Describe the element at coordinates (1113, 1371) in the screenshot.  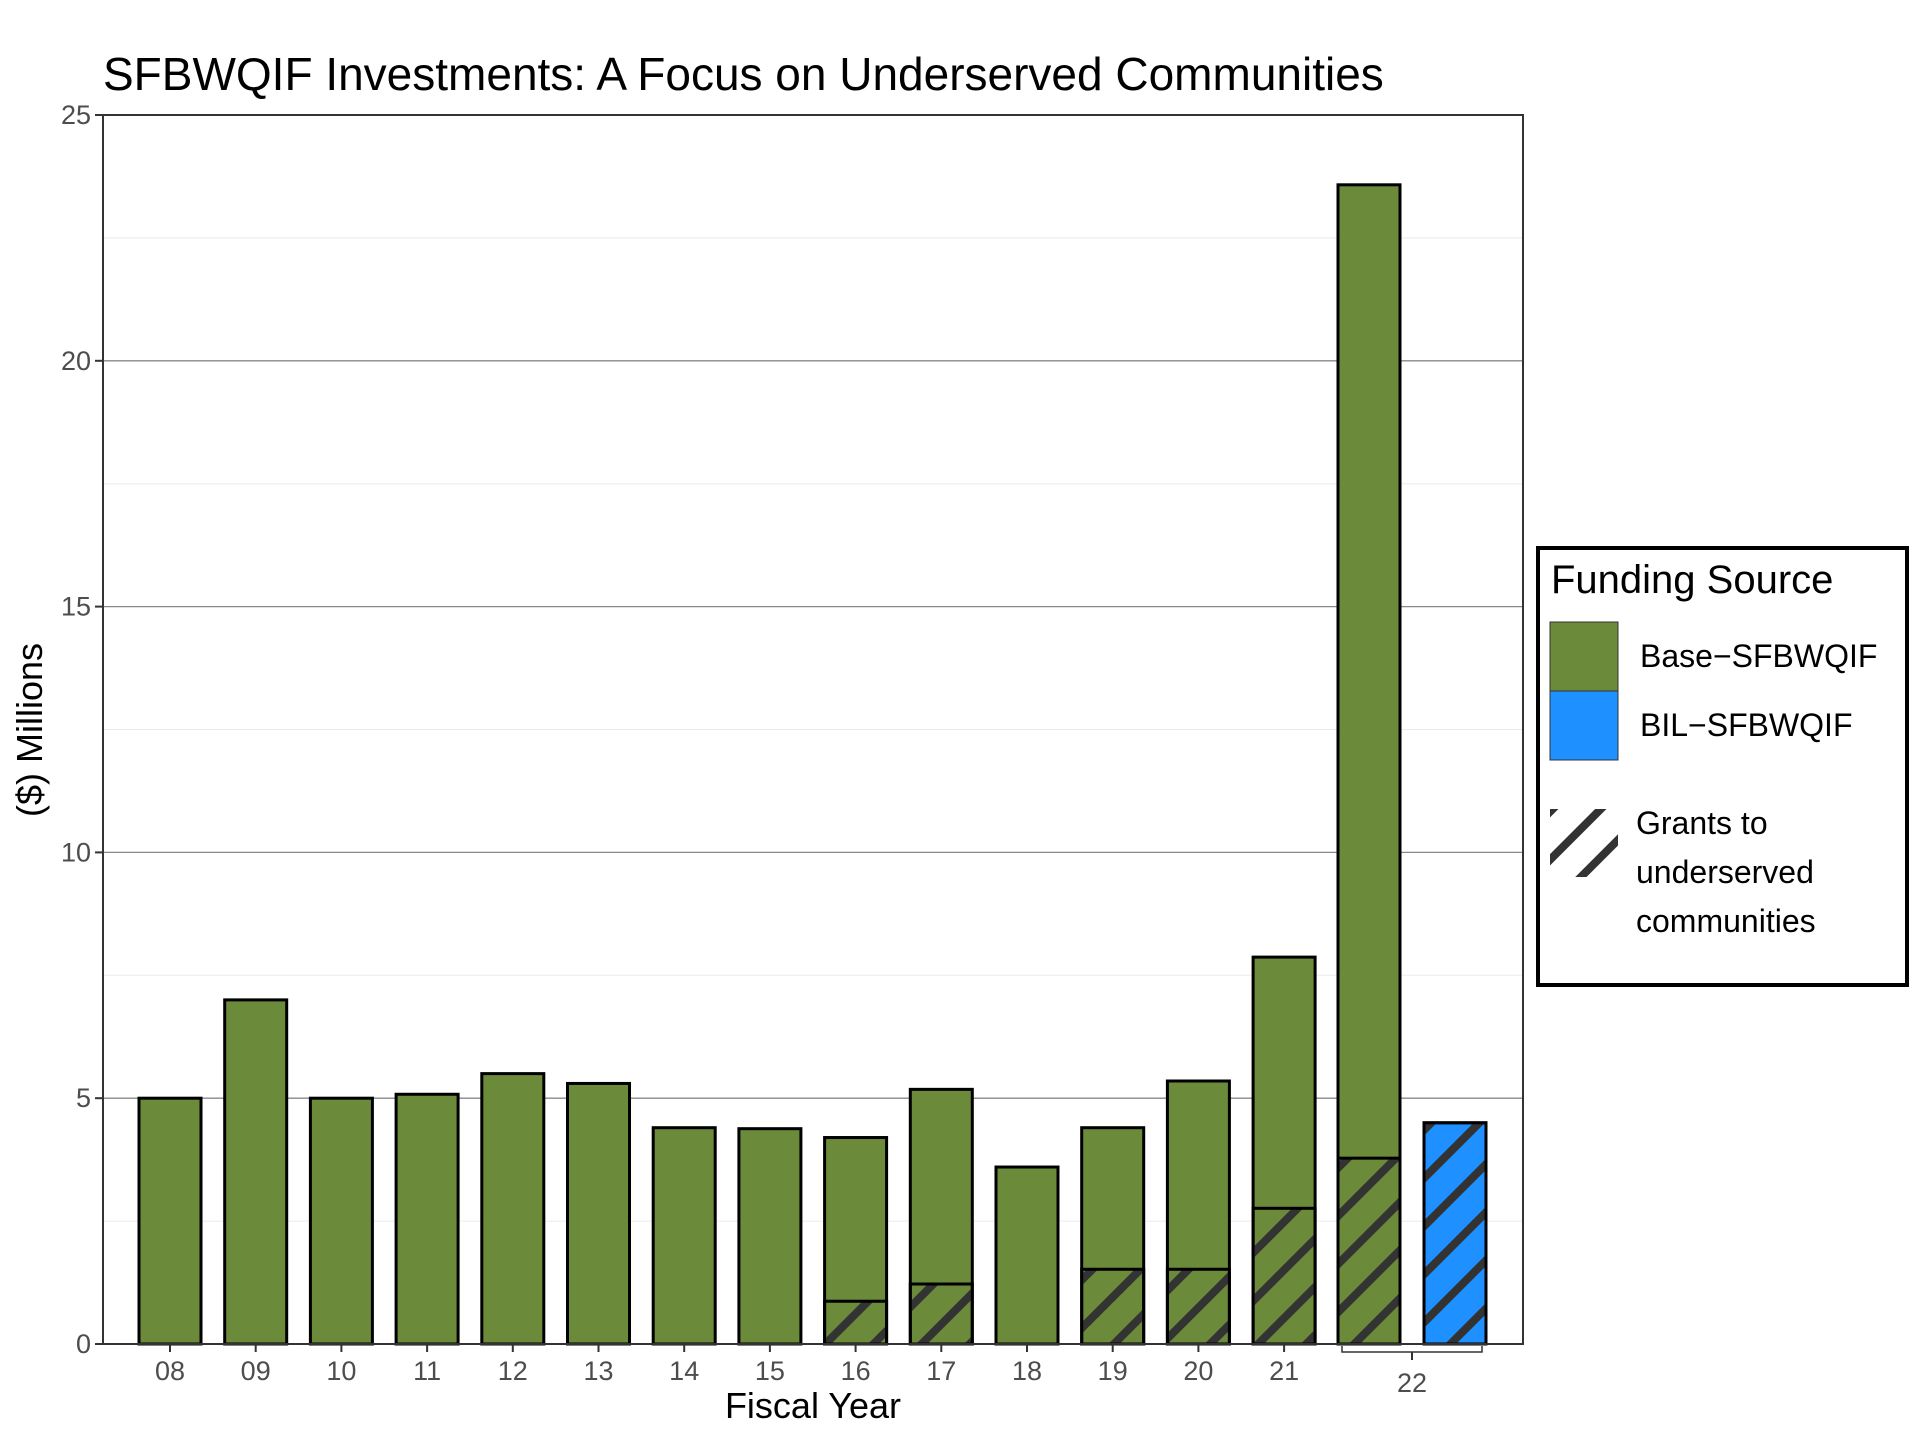
I see `x-tick-label: 19` at that location.